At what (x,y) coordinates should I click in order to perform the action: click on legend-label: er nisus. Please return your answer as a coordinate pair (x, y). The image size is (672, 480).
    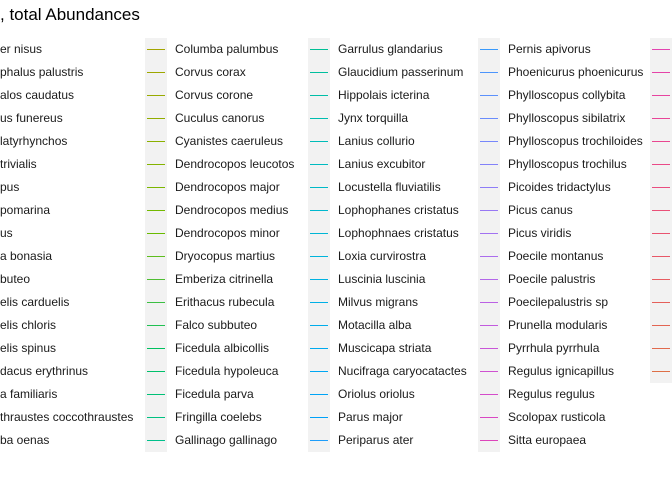
    Looking at the image, I should click on (21, 49).